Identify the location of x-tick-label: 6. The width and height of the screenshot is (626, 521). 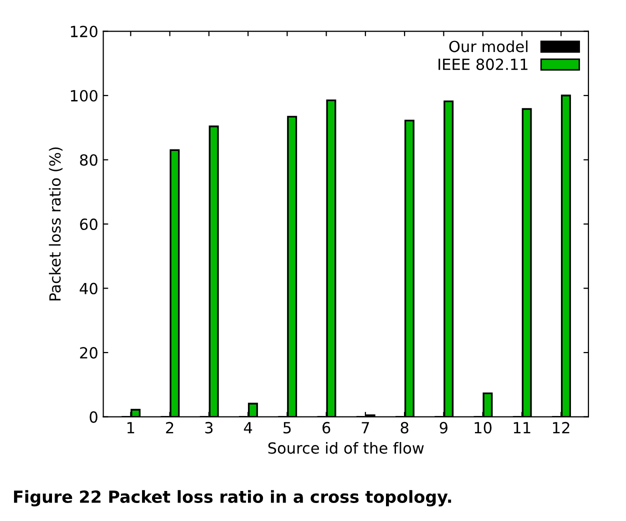
(326, 428).